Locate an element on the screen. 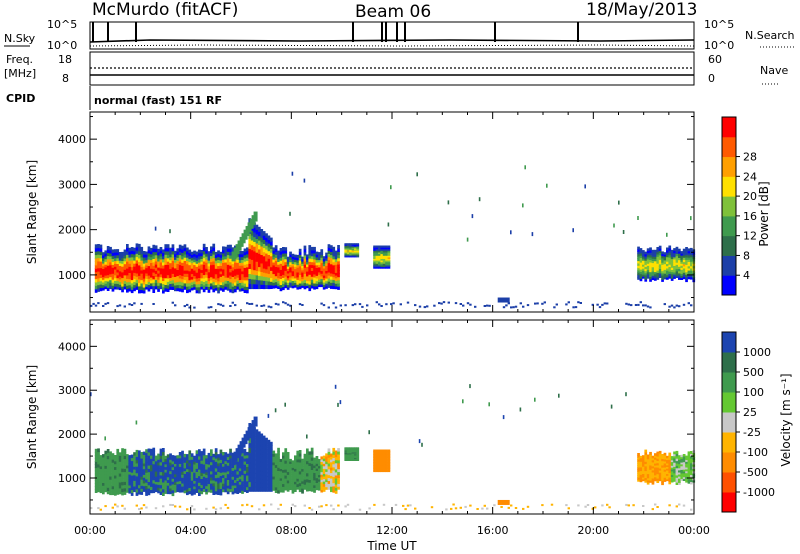  colorbar-step is located at coordinates (729, 226).